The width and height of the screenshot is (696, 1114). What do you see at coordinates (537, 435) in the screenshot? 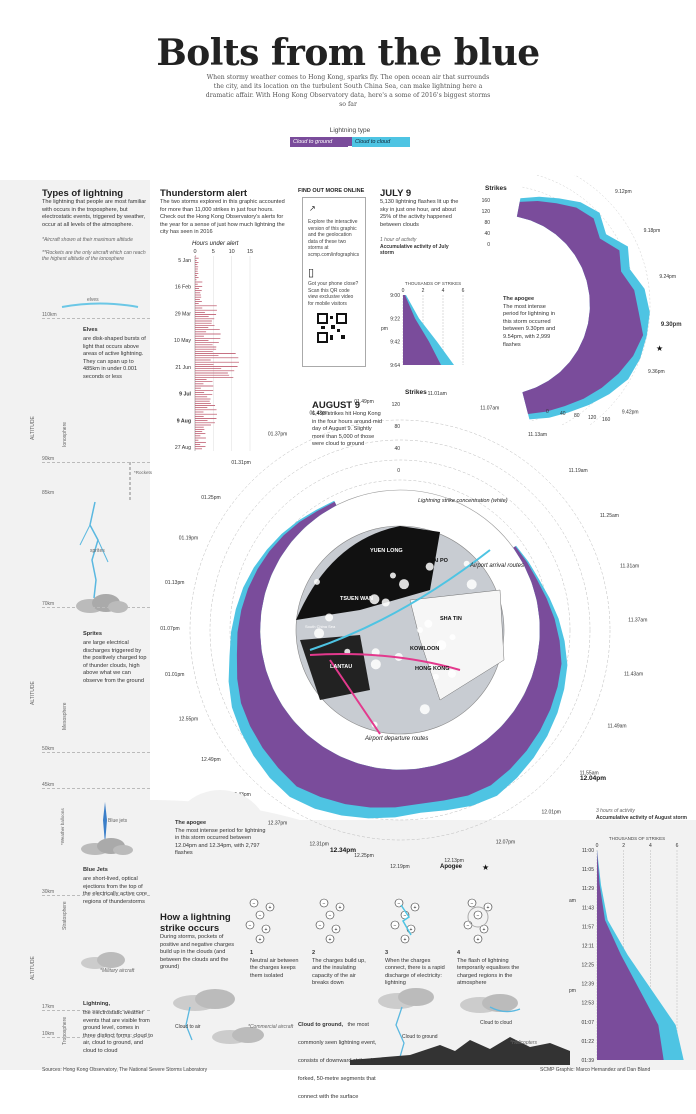
I see `aug-time-right: 11.13am` at bounding box center [537, 435].